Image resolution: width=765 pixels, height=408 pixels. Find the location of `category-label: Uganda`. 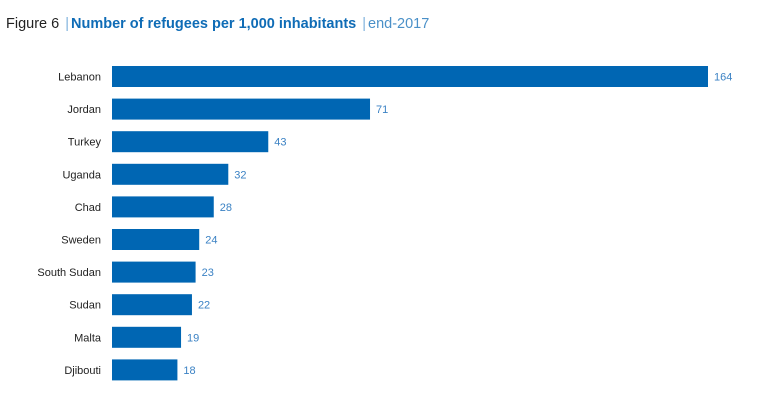

category-label: Uganda is located at coordinates (81, 175).